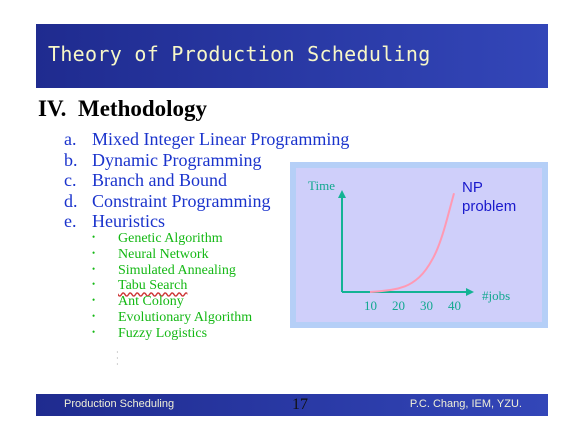 This screenshot has width=585, height=440. What do you see at coordinates (163, 333) in the screenshot?
I see `heuristic-label: Fuzzy Logistics` at bounding box center [163, 333].